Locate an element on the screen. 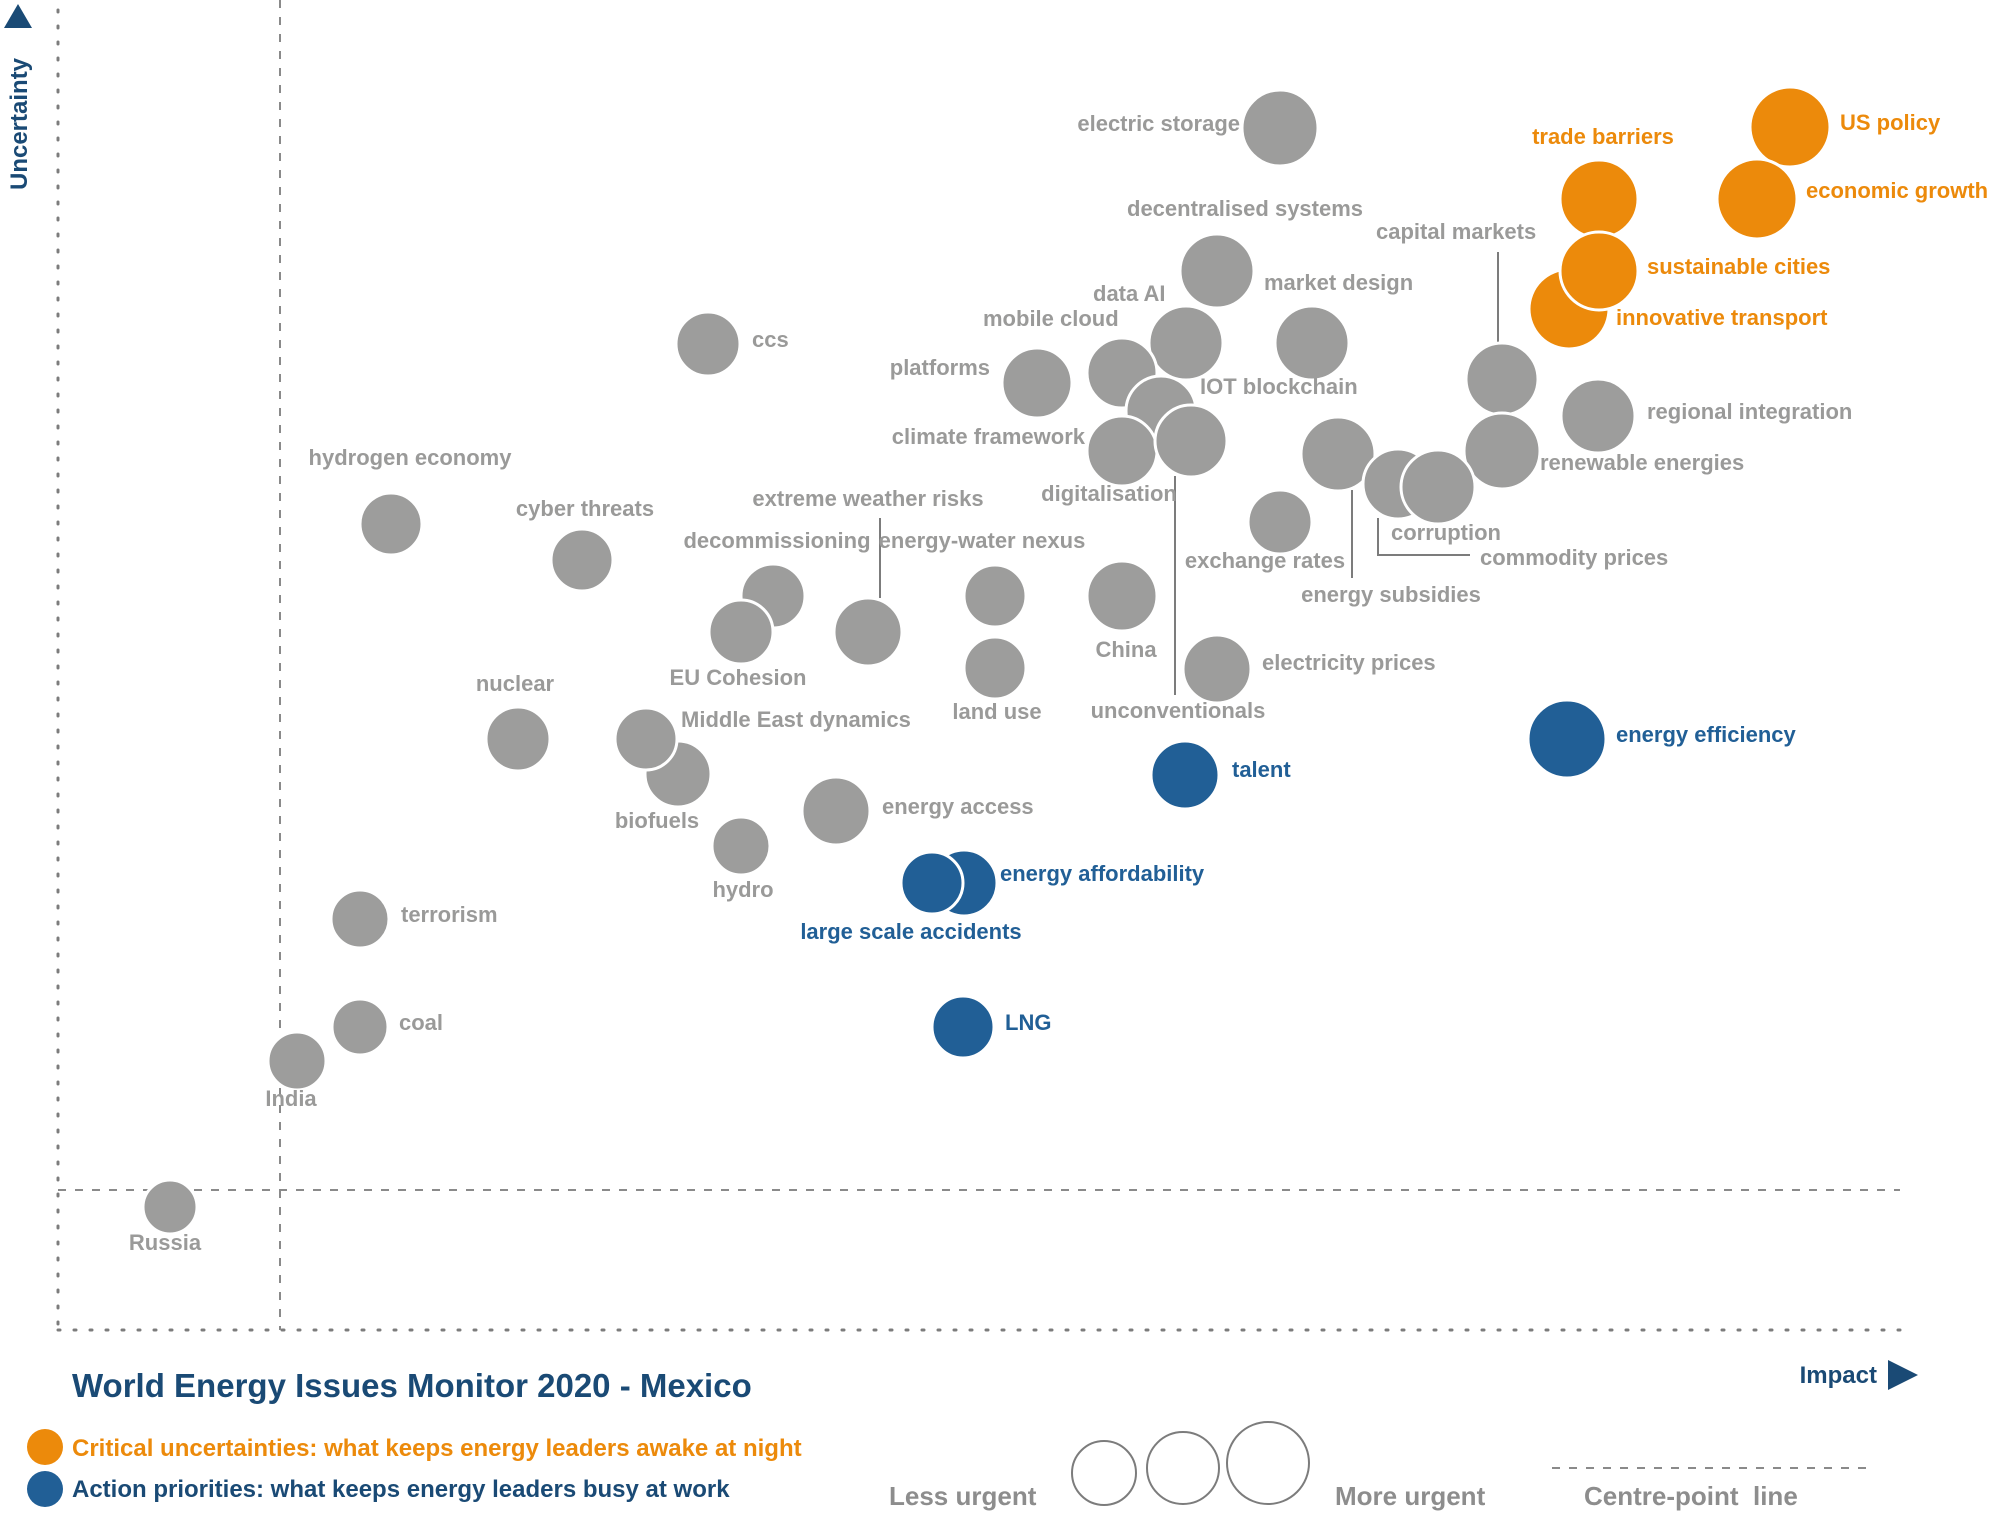  label-hydrogen-economy: hydrogen economy is located at coordinates (411, 457).